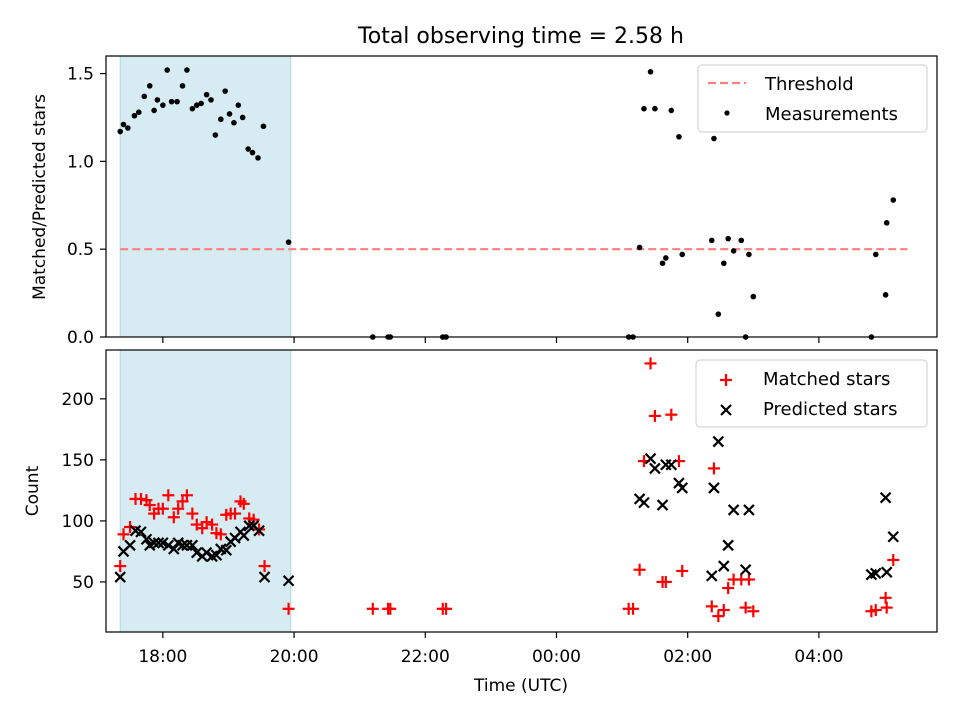  I want to click on bottom-xtick-label: 02:00, so click(687, 657).